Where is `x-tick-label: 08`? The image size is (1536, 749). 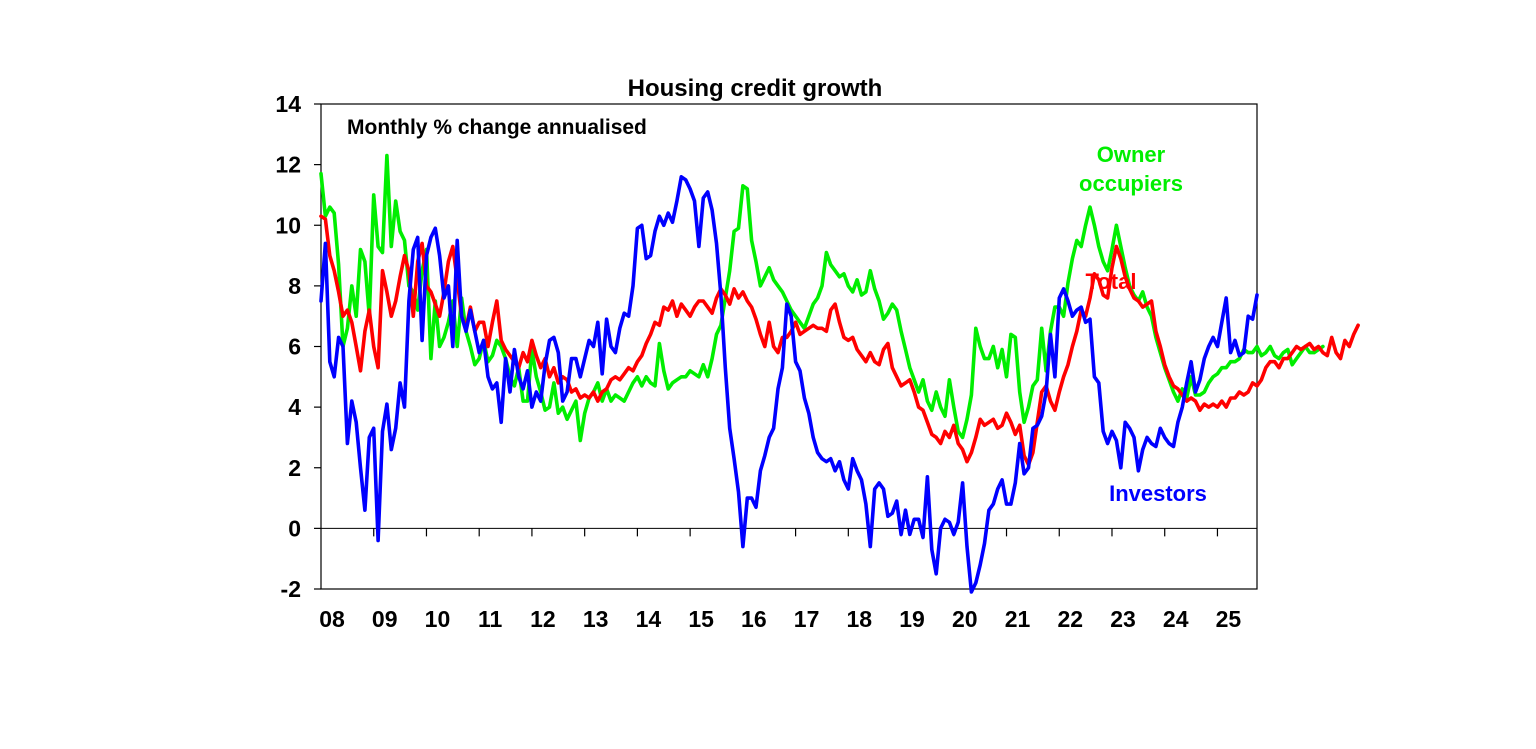
x-tick-label: 08 is located at coordinates (332, 619).